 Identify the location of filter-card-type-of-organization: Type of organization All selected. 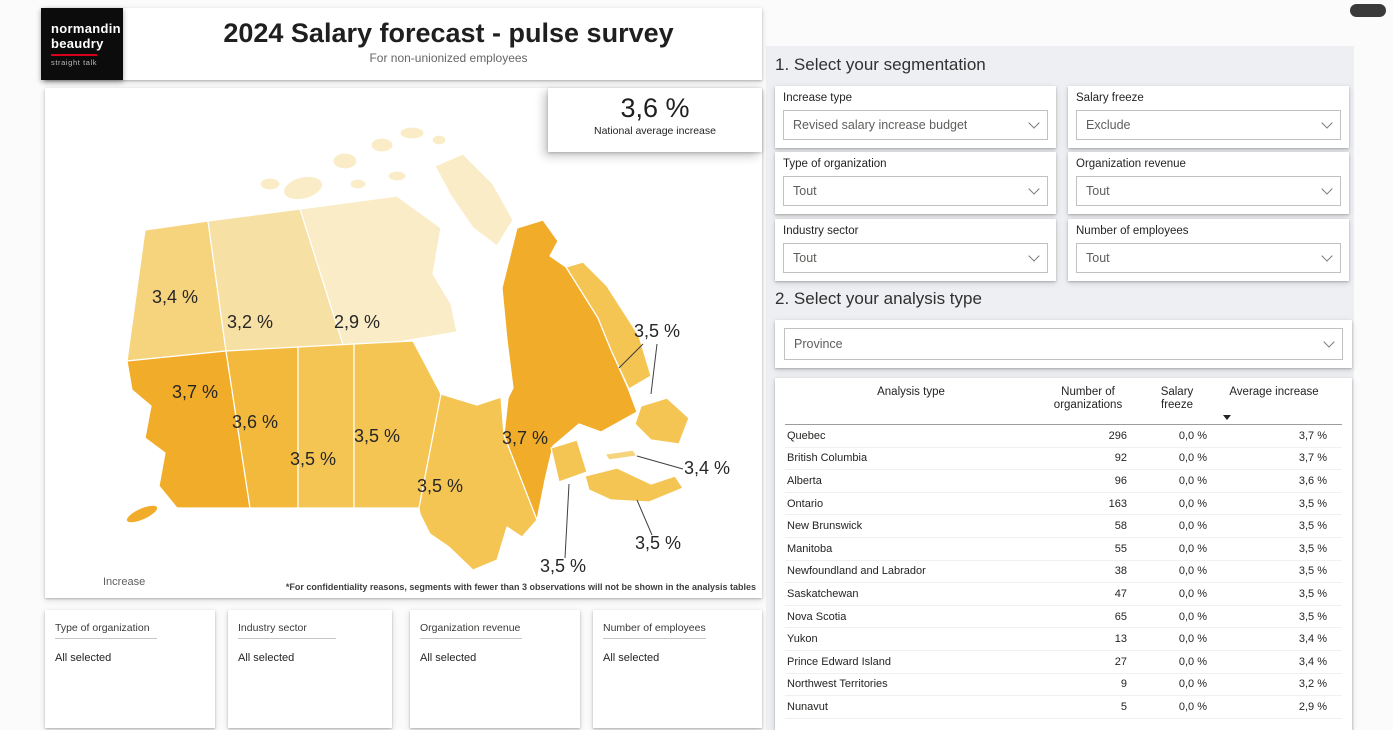
(130, 669).